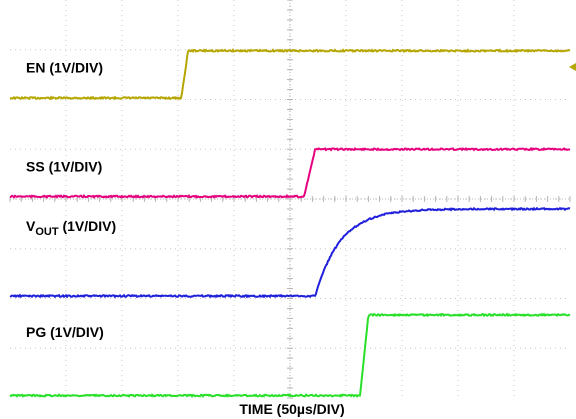 The height and width of the screenshot is (419, 576). I want to click on trace-label-vout: VOUT (1V/DIV), so click(71, 228).